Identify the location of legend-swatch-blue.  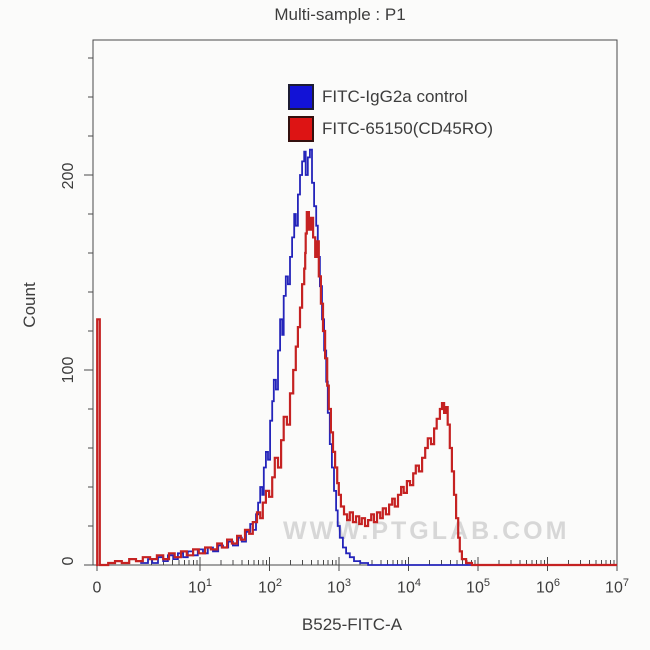
(301, 97).